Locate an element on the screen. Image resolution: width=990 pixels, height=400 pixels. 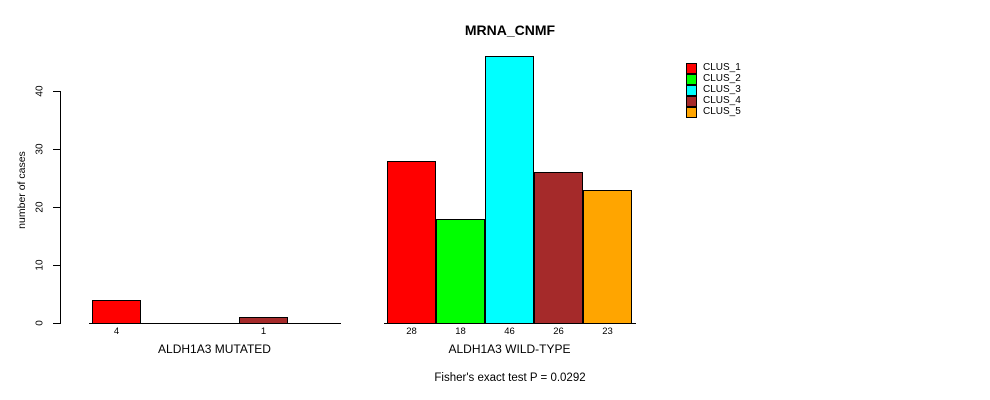
legend-label: CLUS_3 is located at coordinates (722, 89).